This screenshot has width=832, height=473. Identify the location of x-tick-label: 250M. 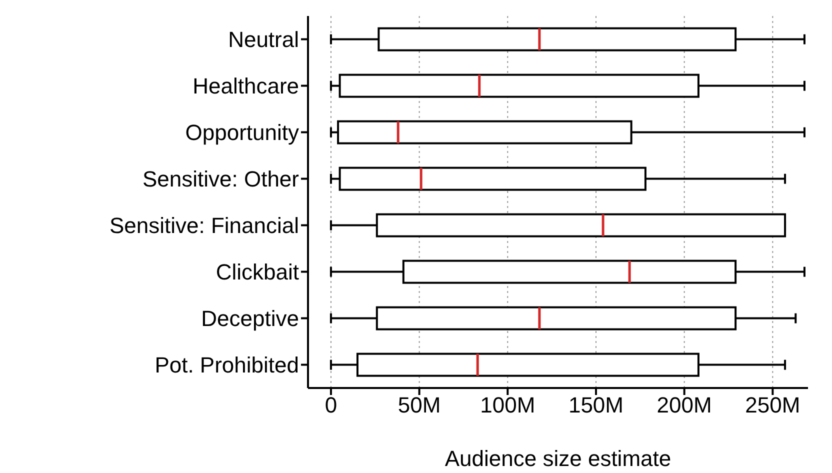
(772, 405).